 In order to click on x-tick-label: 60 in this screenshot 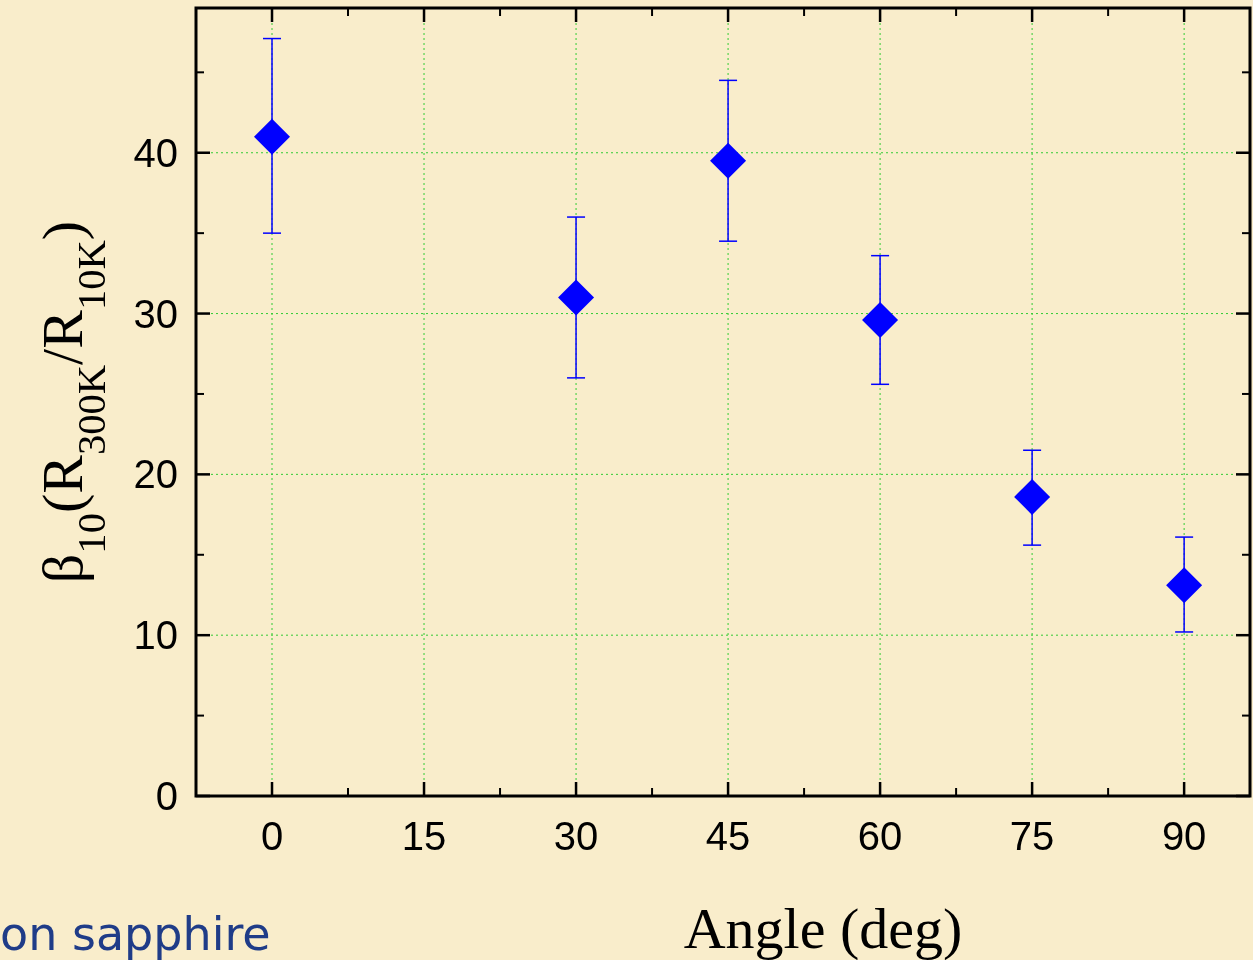, I will do `click(880, 836)`.